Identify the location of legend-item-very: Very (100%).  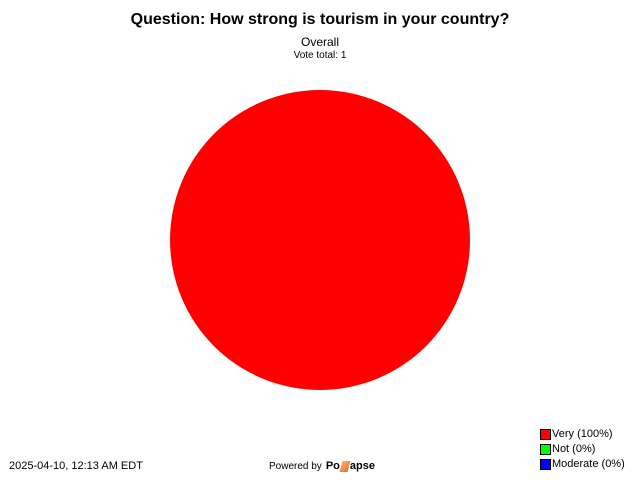
(582, 434).